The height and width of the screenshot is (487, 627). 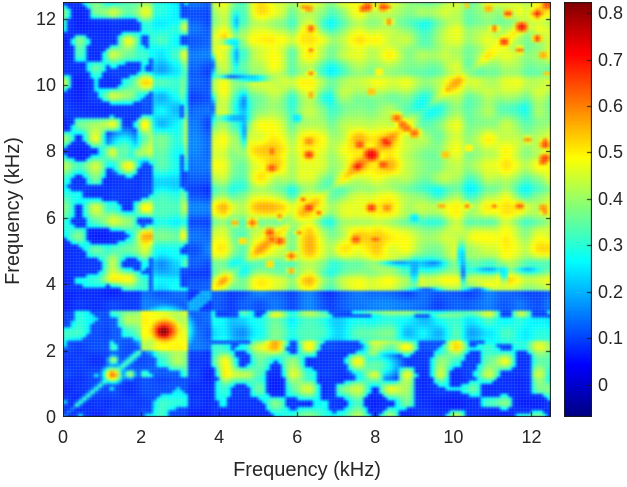 What do you see at coordinates (219, 437) in the screenshot?
I see `x-tick-label: 4` at bounding box center [219, 437].